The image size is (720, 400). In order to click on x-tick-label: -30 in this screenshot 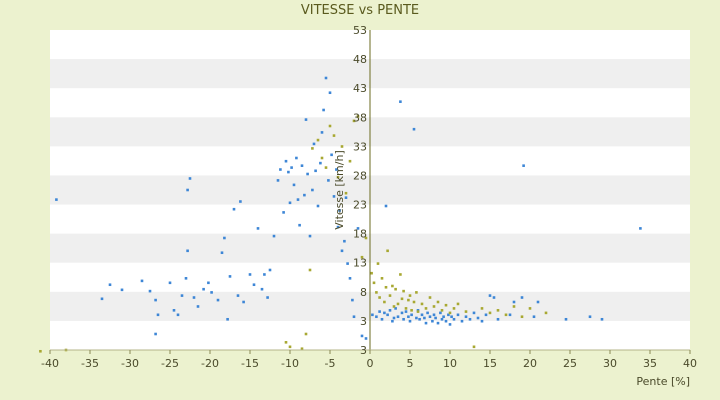, I will do `click(130, 363)`.